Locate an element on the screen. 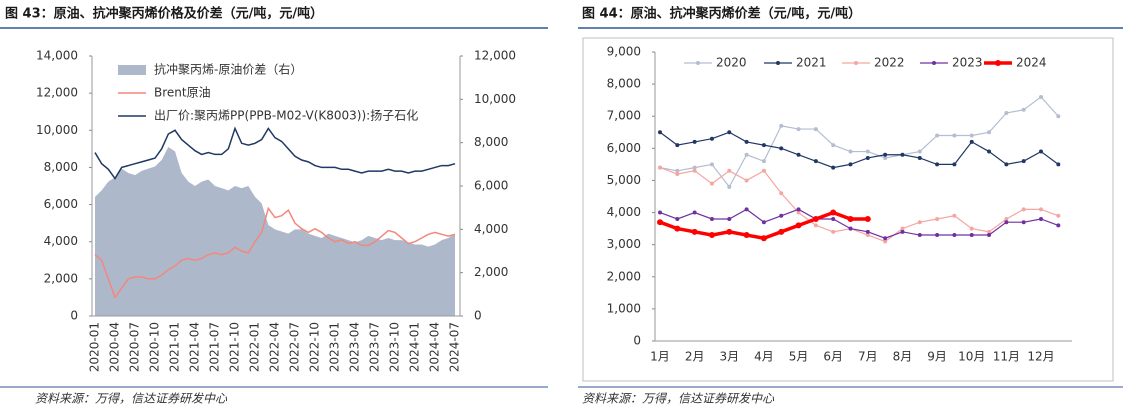 The image size is (1123, 412). area is located at coordinates (275, 231).